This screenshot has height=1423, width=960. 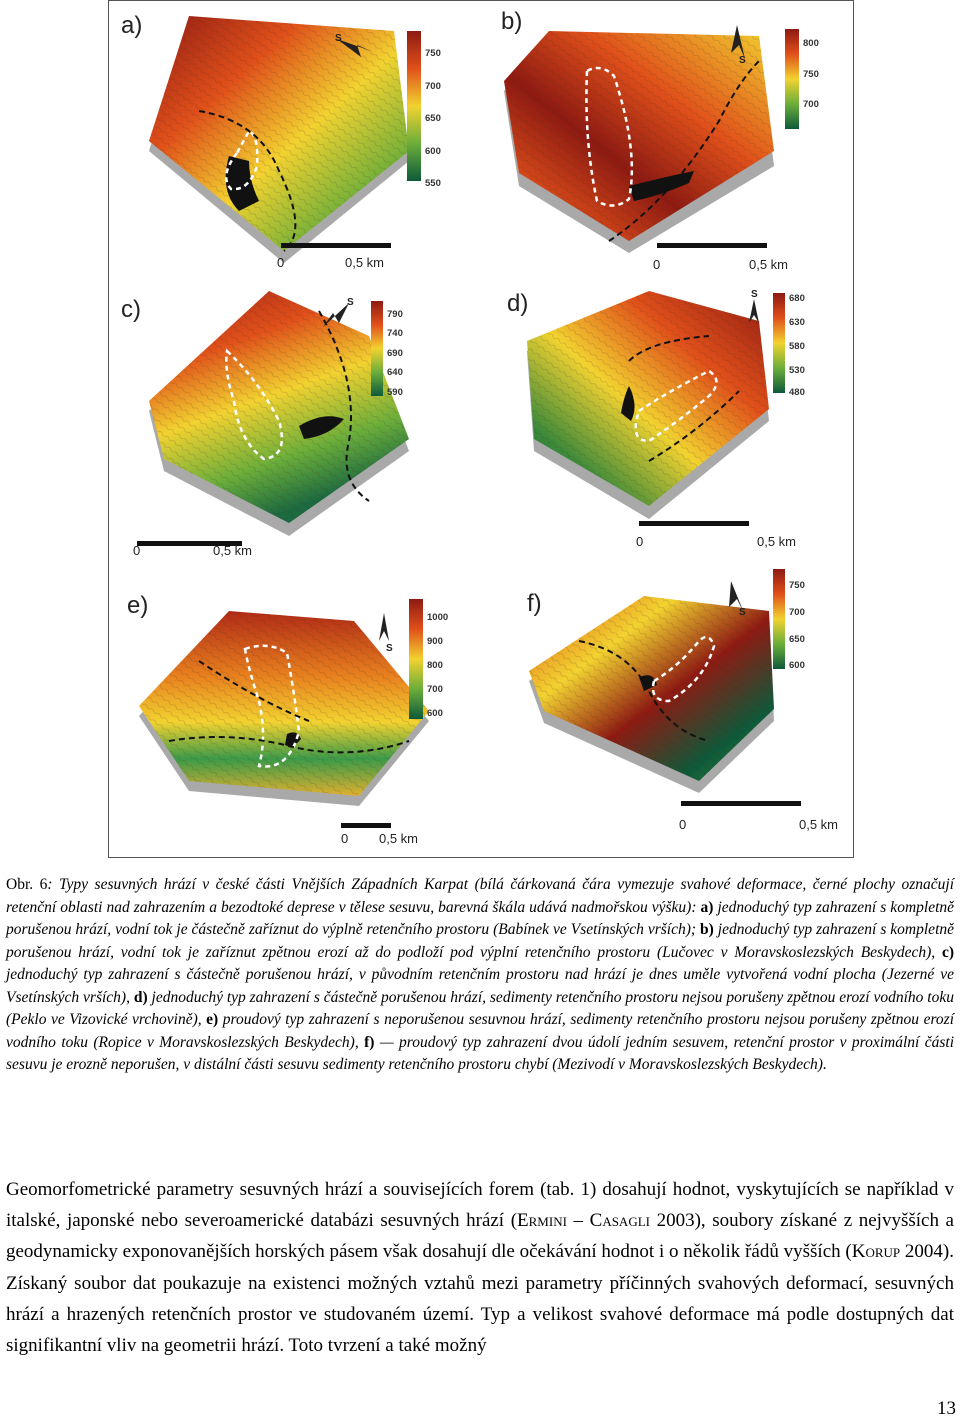 What do you see at coordinates (437, 617) in the screenshot?
I see `legend-tick: 1000` at bounding box center [437, 617].